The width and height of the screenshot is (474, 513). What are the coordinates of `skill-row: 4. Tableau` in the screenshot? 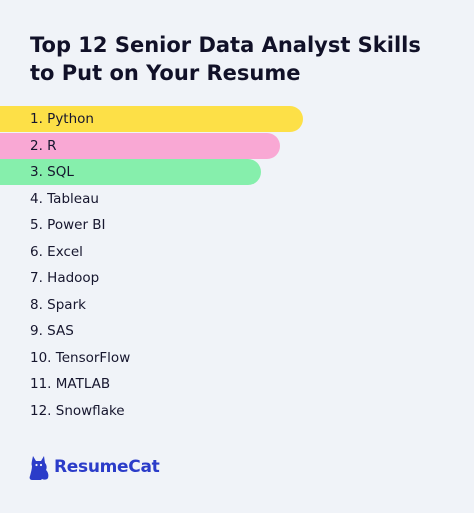 It's located at (237, 199).